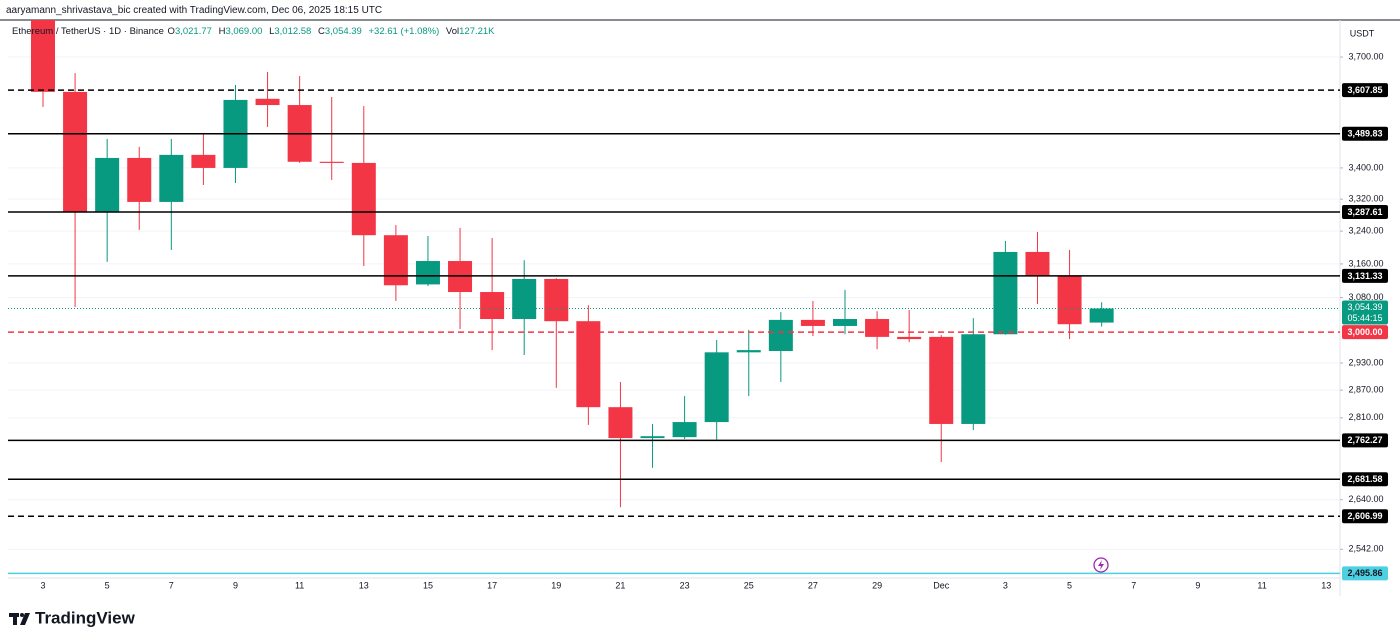 The image size is (1400, 642). Describe the element at coordinates (222, 31) in the screenshot. I see `ohlc-key: H` at that location.